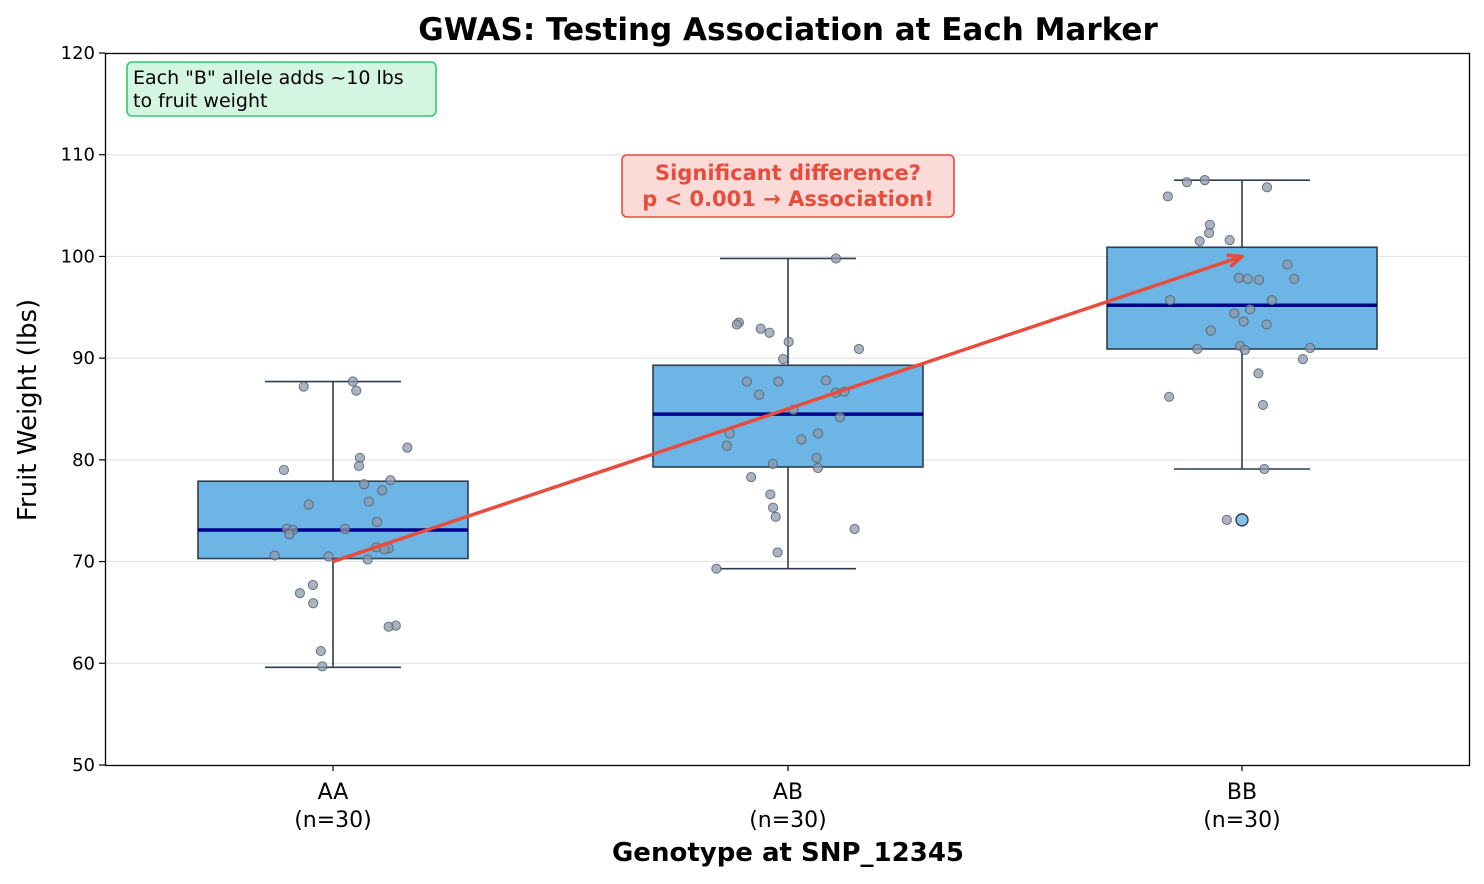 The width and height of the screenshot is (1484, 884). What do you see at coordinates (788, 853) in the screenshot?
I see `x-axis-label: Genotype at SNP_12345` at bounding box center [788, 853].